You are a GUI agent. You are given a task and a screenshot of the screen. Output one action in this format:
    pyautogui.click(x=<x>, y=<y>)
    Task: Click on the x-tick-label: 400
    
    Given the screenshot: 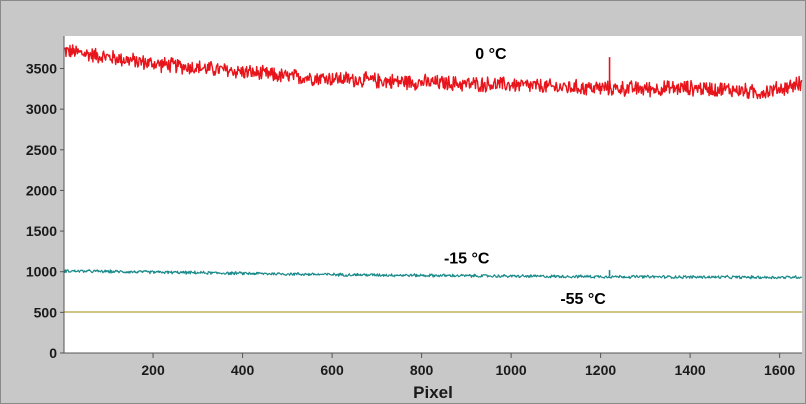 What is the action you would take?
    pyautogui.click(x=243, y=370)
    